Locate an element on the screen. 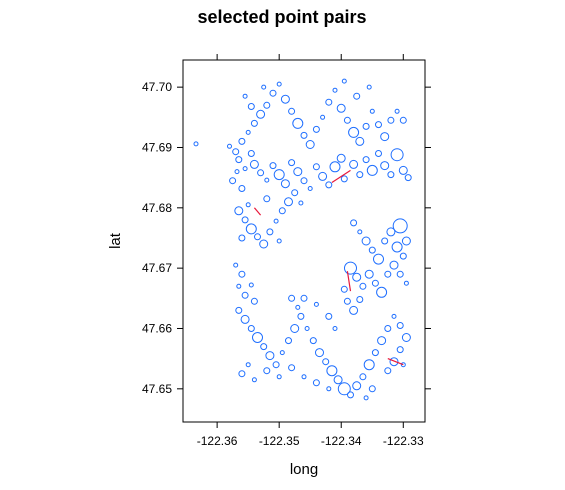 The height and width of the screenshot is (490, 565). x-tick-label: -122.35 is located at coordinates (279, 441).